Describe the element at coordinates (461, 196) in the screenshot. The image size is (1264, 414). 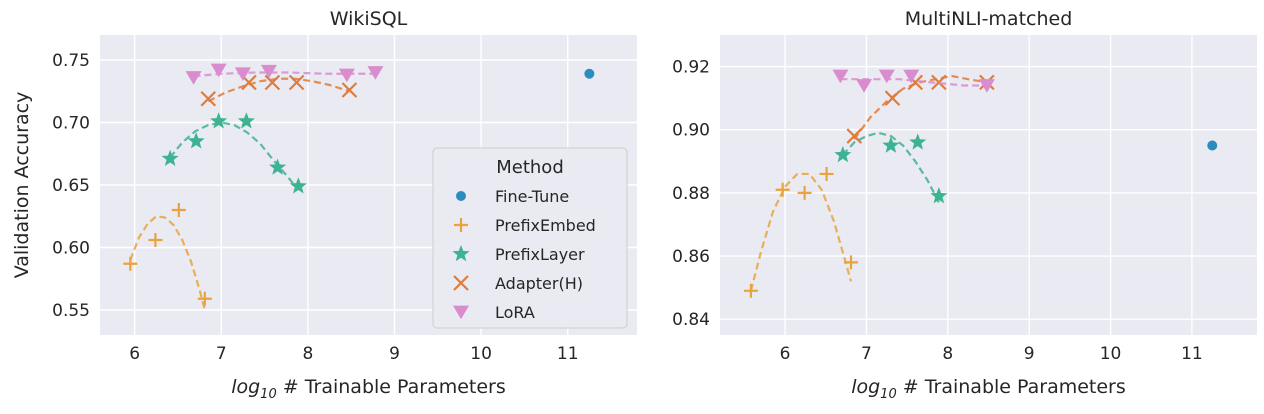
I see `legend-marker-fine-tune` at that location.